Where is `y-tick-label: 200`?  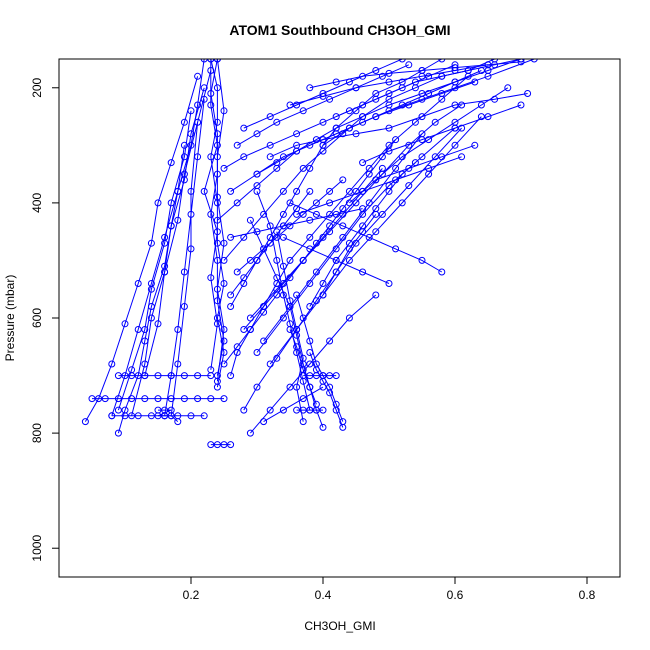 y-tick-label: 200 is located at coordinates (37, 87).